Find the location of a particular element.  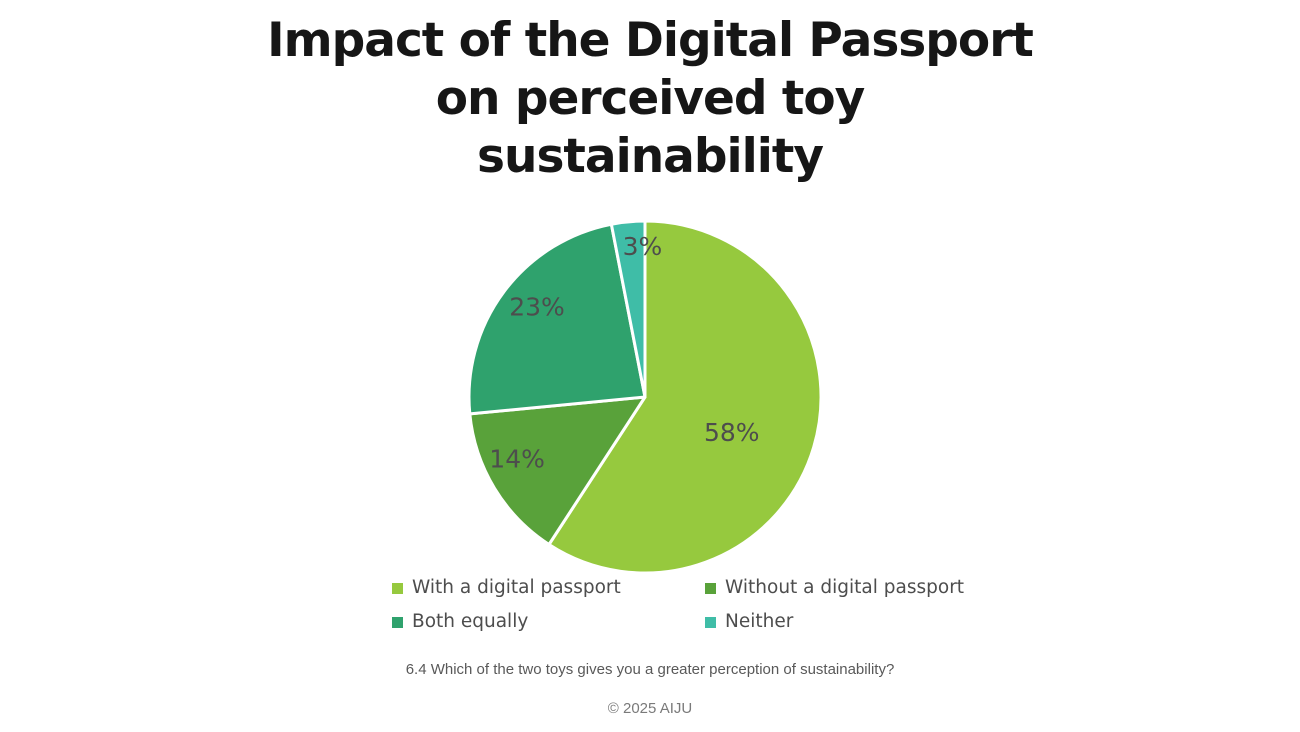

chart-title-line-2: on perceived toy is located at coordinates (650, 98).